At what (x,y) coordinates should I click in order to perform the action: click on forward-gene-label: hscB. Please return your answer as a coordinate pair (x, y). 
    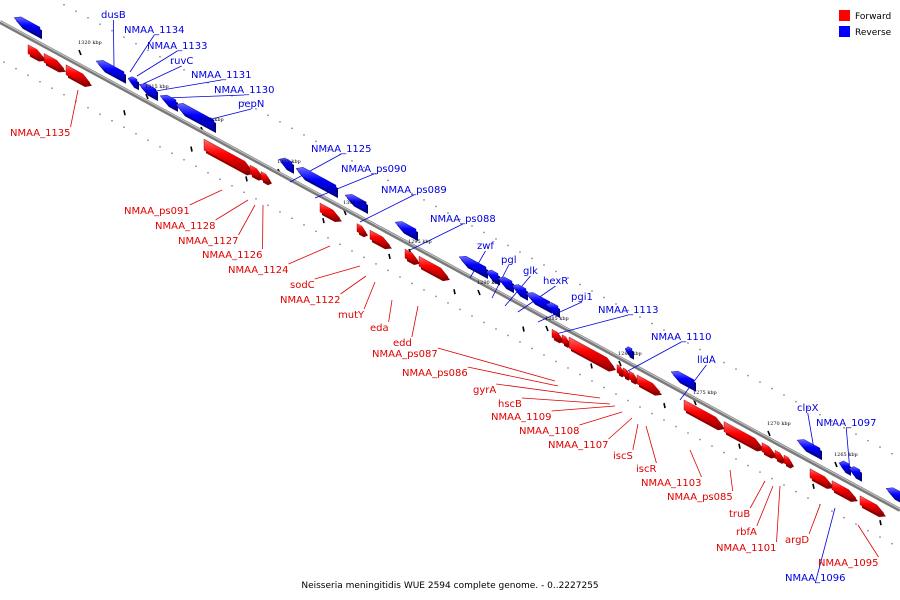
    Looking at the image, I should click on (510, 404).